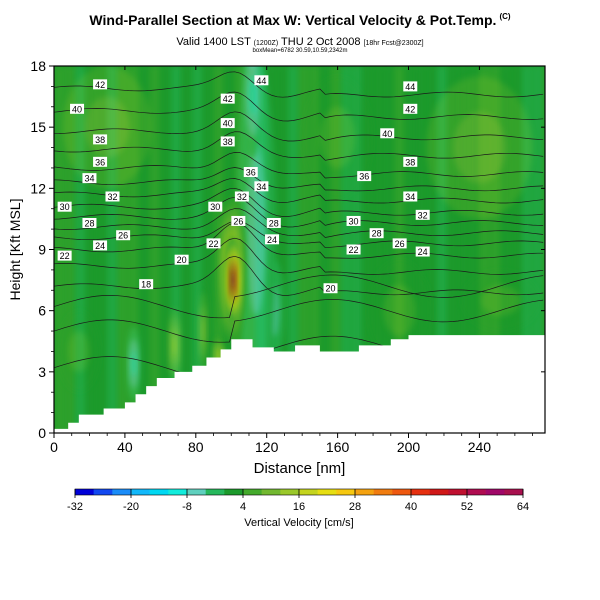 The image size is (600, 600). Describe the element at coordinates (131, 507) in the screenshot. I see `colorbar-tick-label: -20` at that location.